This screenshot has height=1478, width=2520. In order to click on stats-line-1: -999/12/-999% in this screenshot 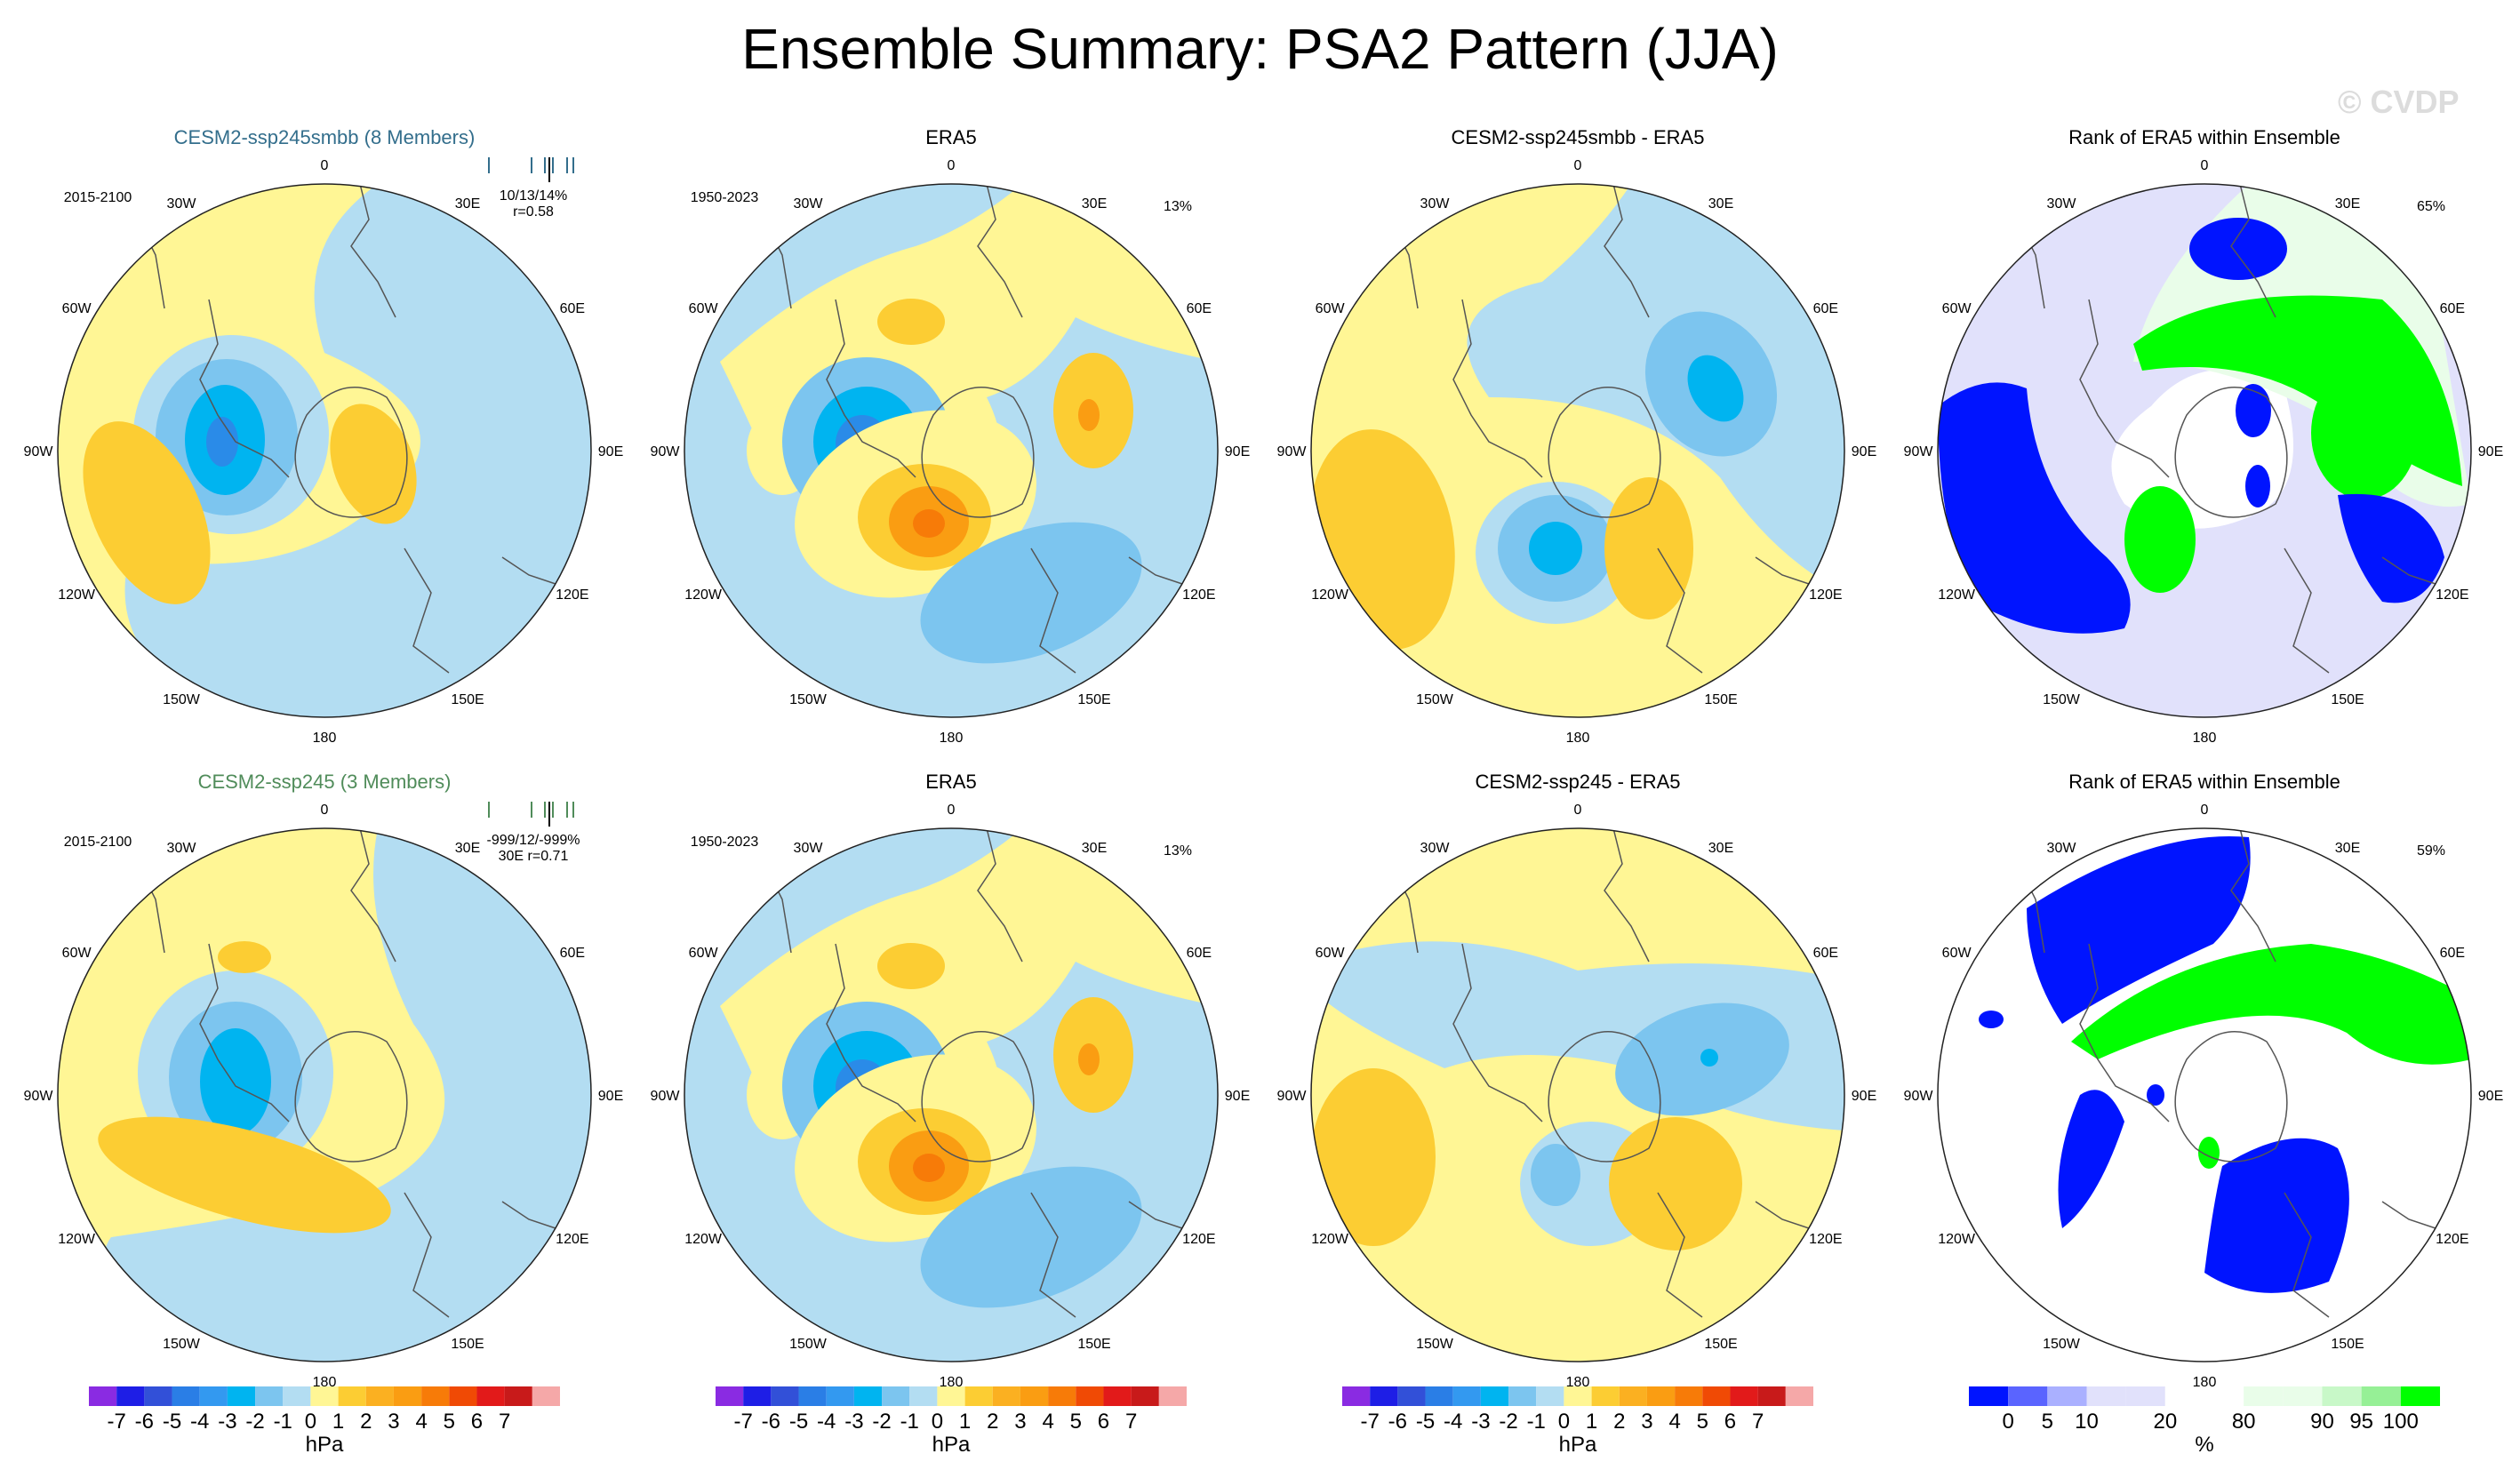, I will do `click(533, 840)`.